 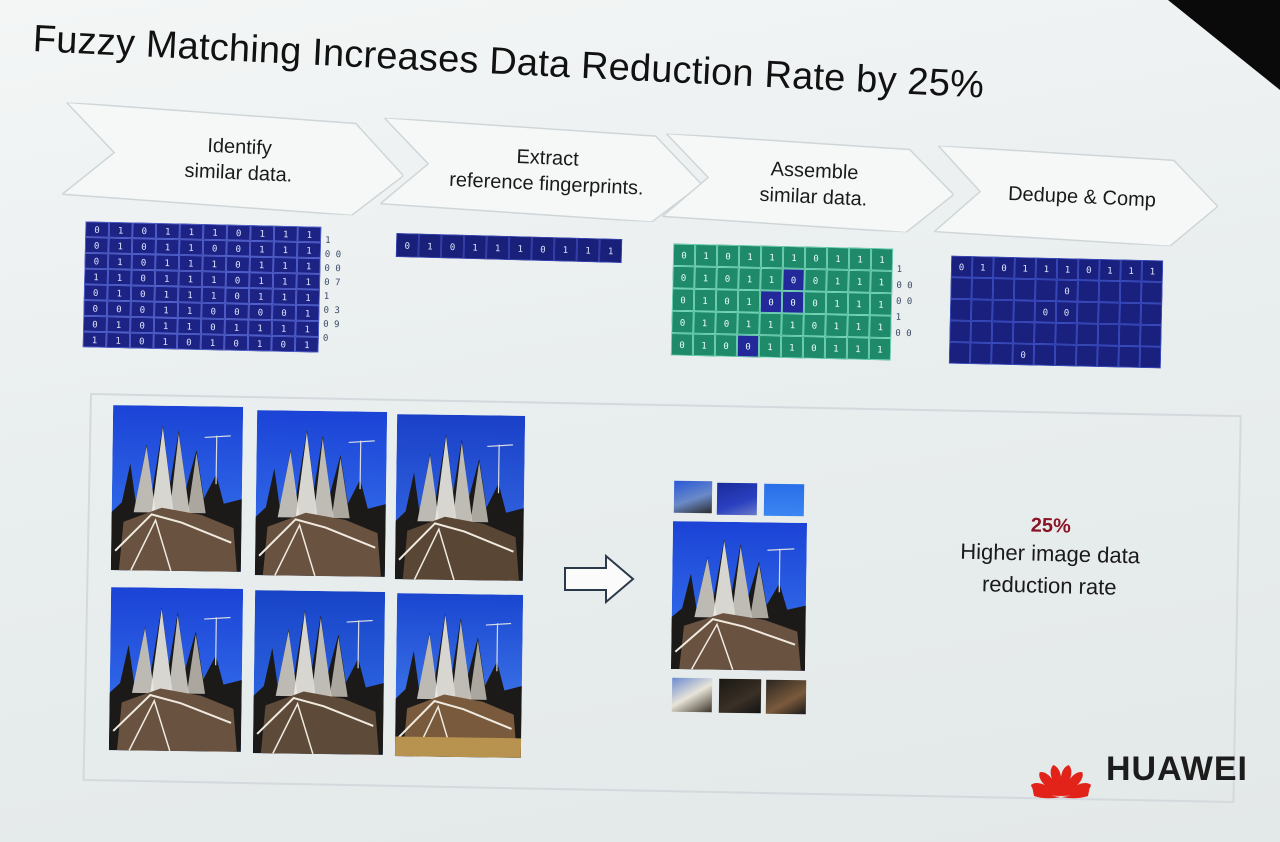 What do you see at coordinates (238, 160) in the screenshot?
I see `step-identify-label: Identify similar data.` at bounding box center [238, 160].